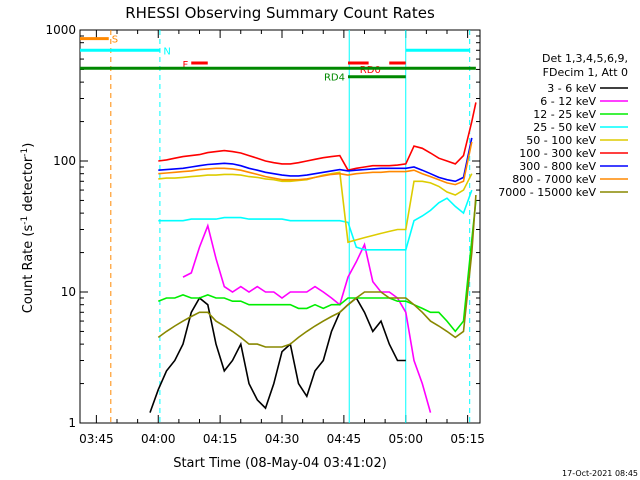  What do you see at coordinates (344, 439) in the screenshot?
I see `x-tick-label: 04:45` at bounding box center [344, 439].